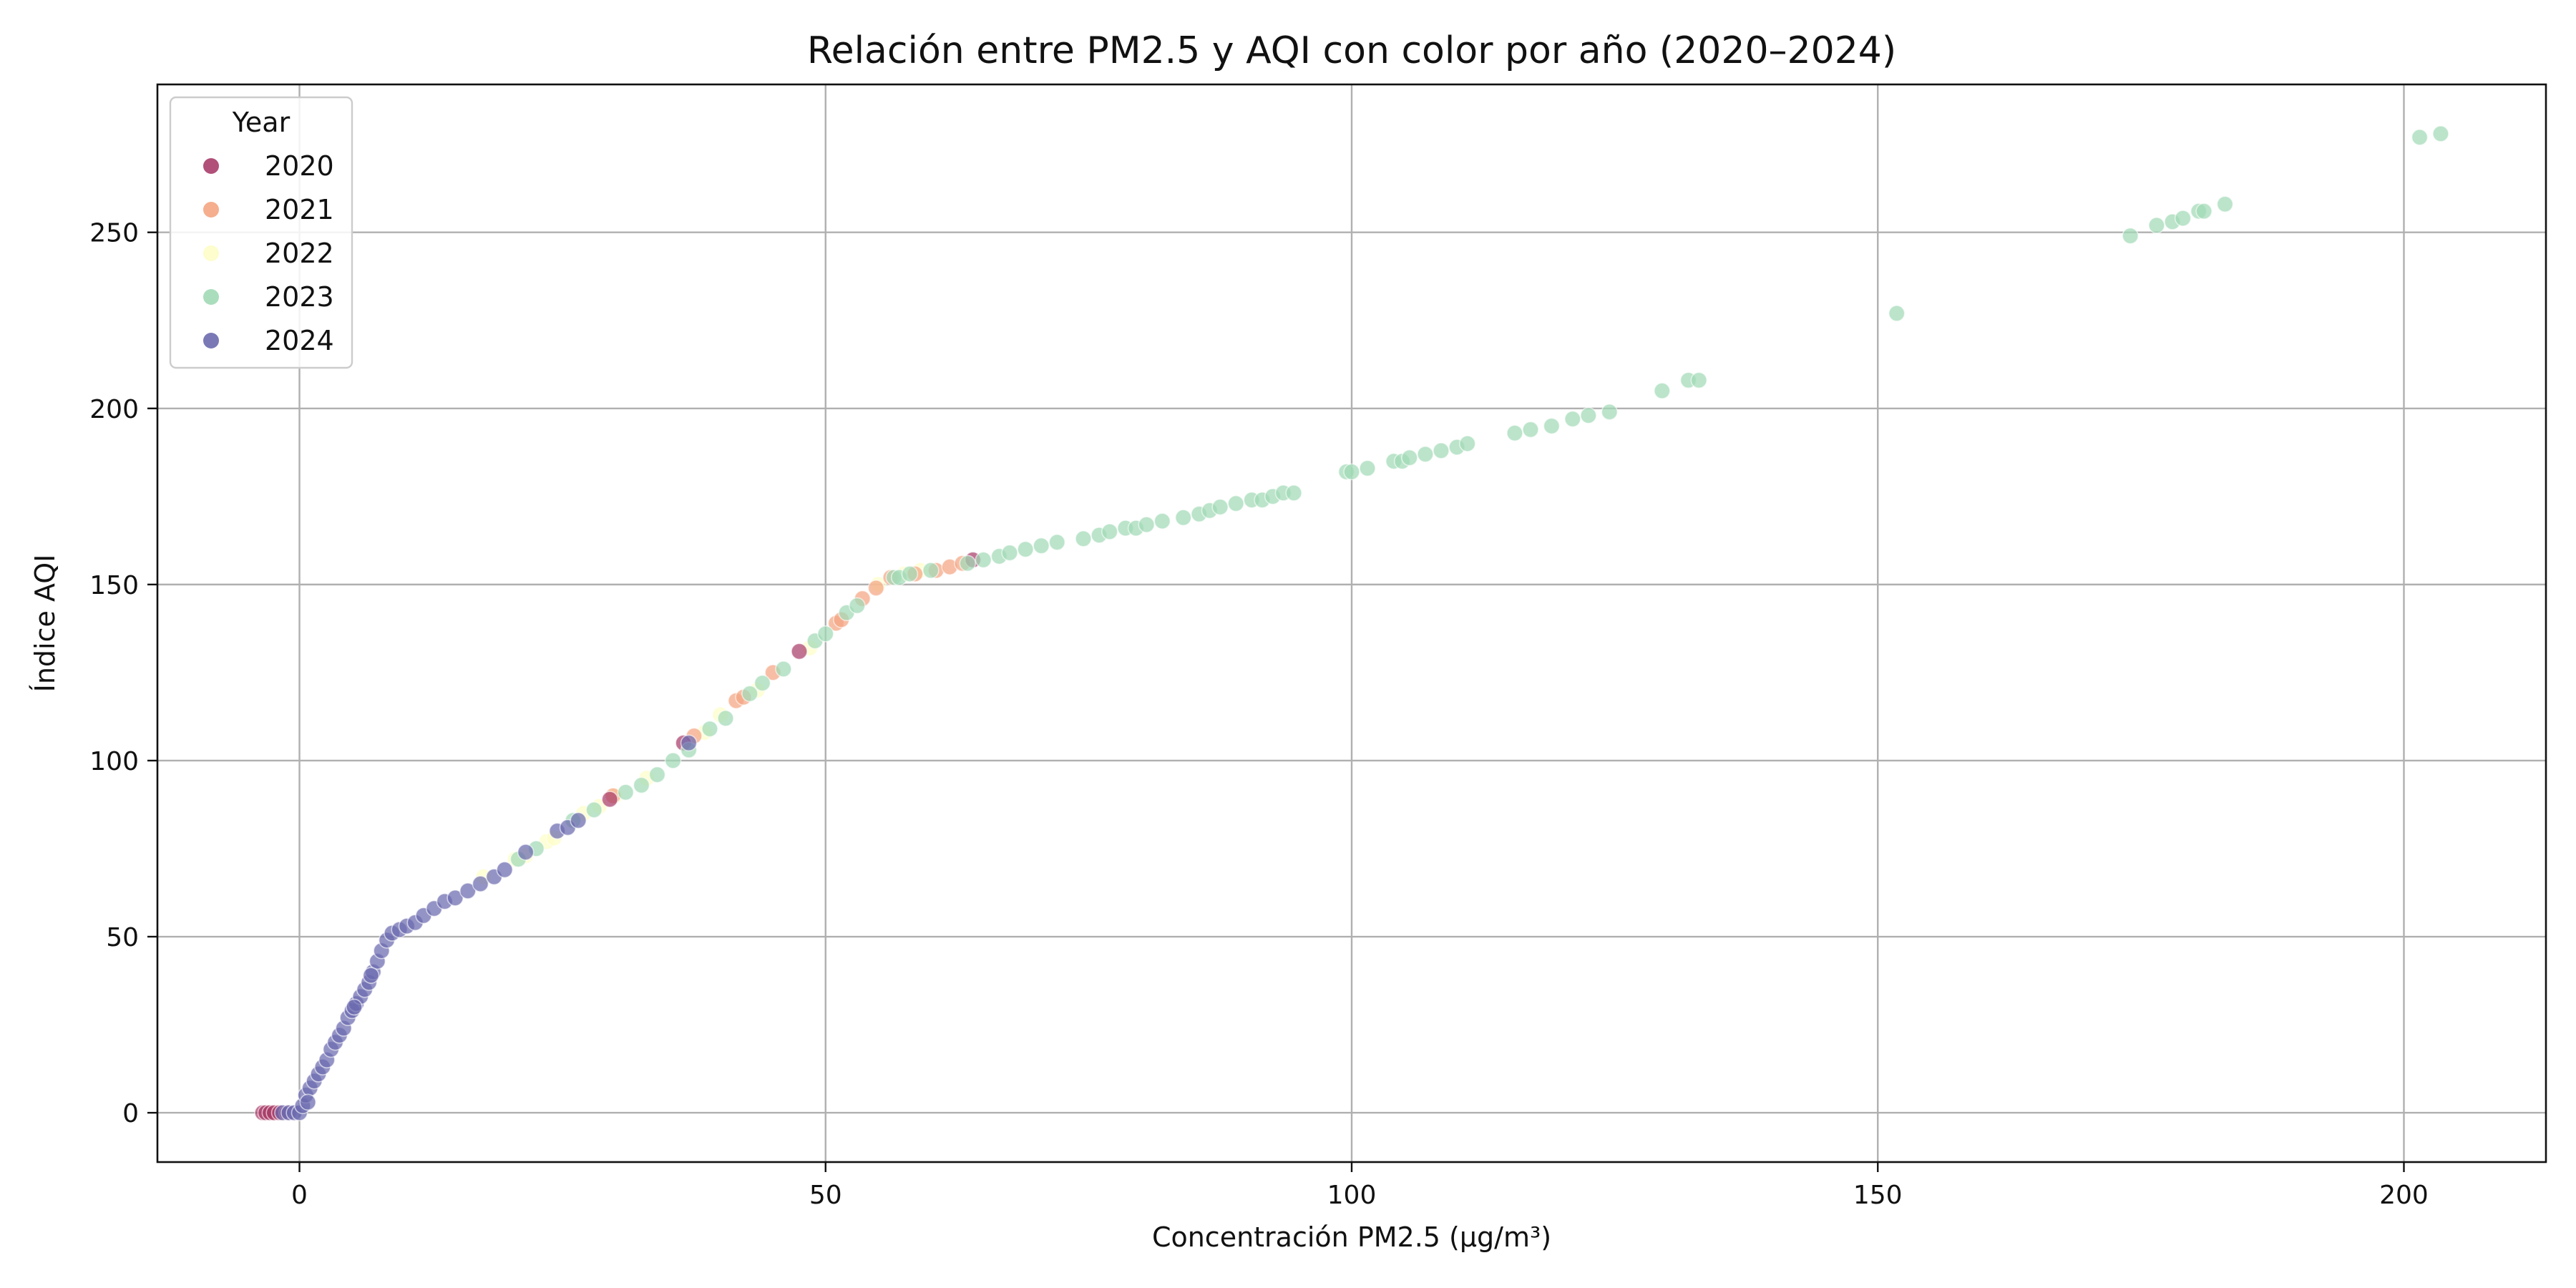 The width and height of the screenshot is (2576, 1288). I want to click on legend-marker-2022, so click(211, 253).